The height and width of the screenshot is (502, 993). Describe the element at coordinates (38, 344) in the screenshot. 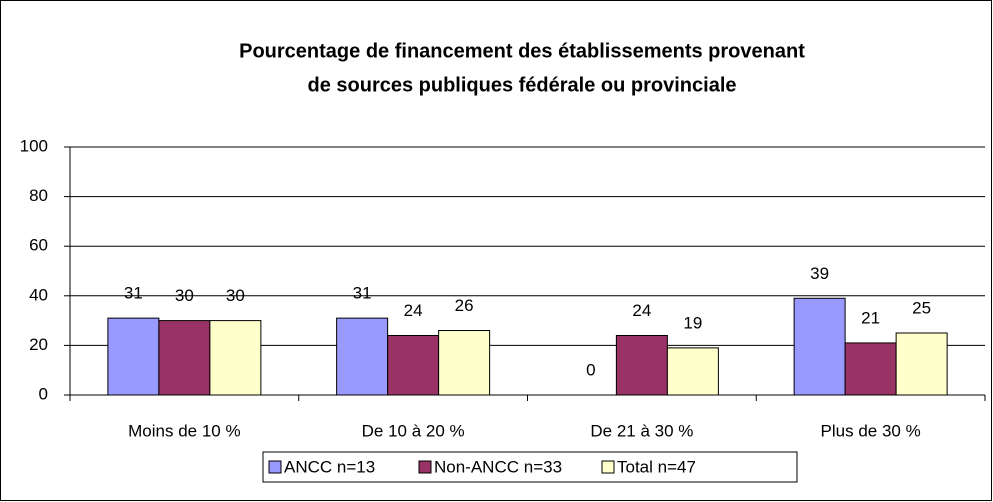

I see `y-tick-label: 20` at that location.